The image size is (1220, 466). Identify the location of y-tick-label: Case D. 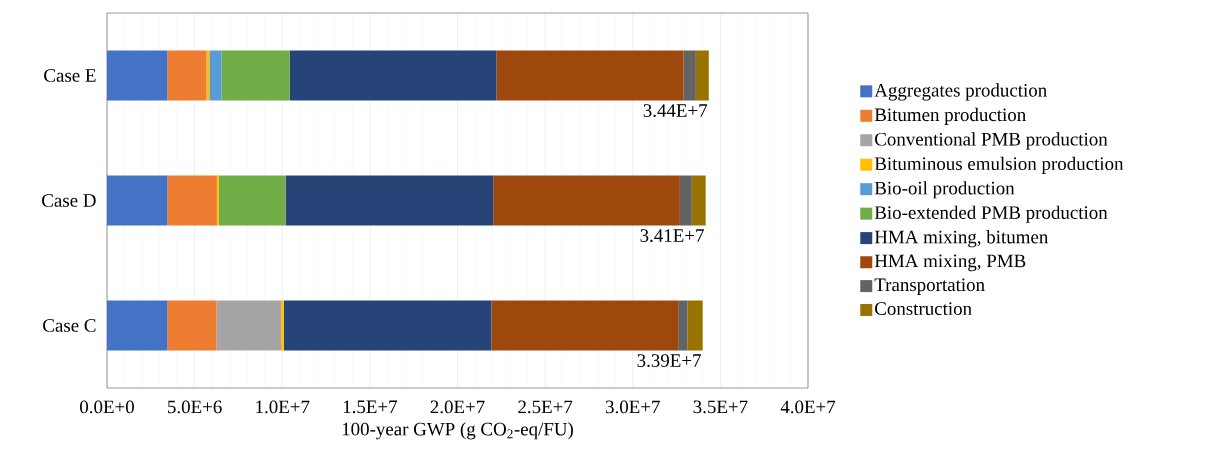
(69, 200).